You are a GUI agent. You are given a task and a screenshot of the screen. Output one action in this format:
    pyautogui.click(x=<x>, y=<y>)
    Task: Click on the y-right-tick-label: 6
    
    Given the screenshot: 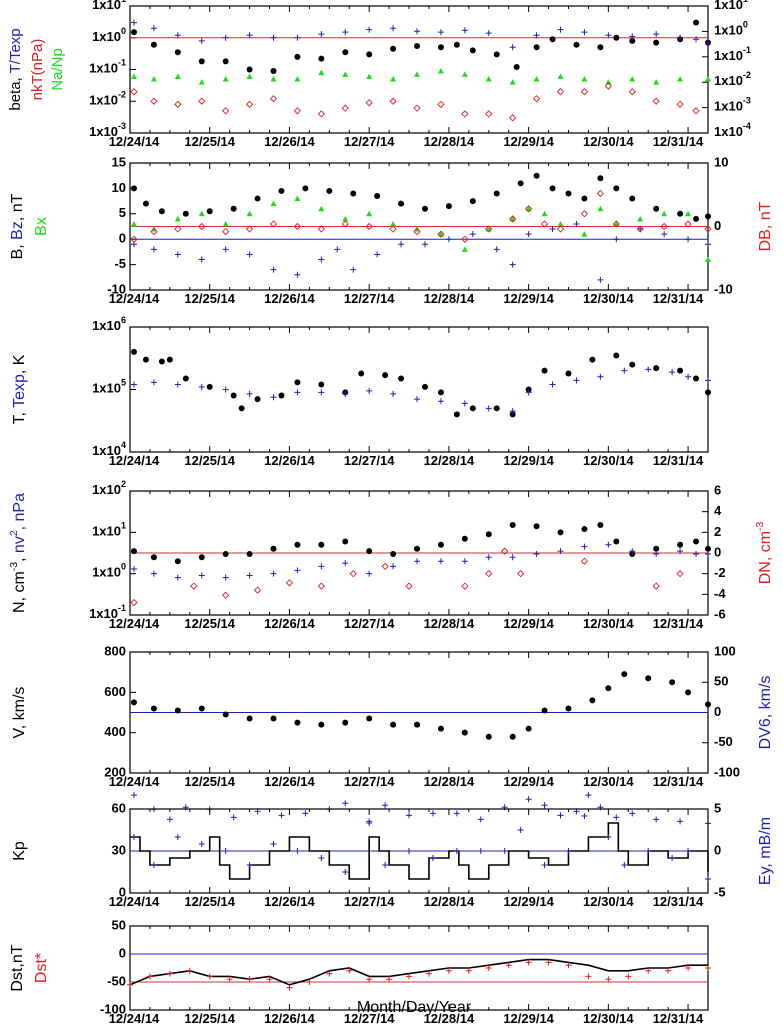 What is the action you would take?
    pyautogui.click(x=717, y=489)
    